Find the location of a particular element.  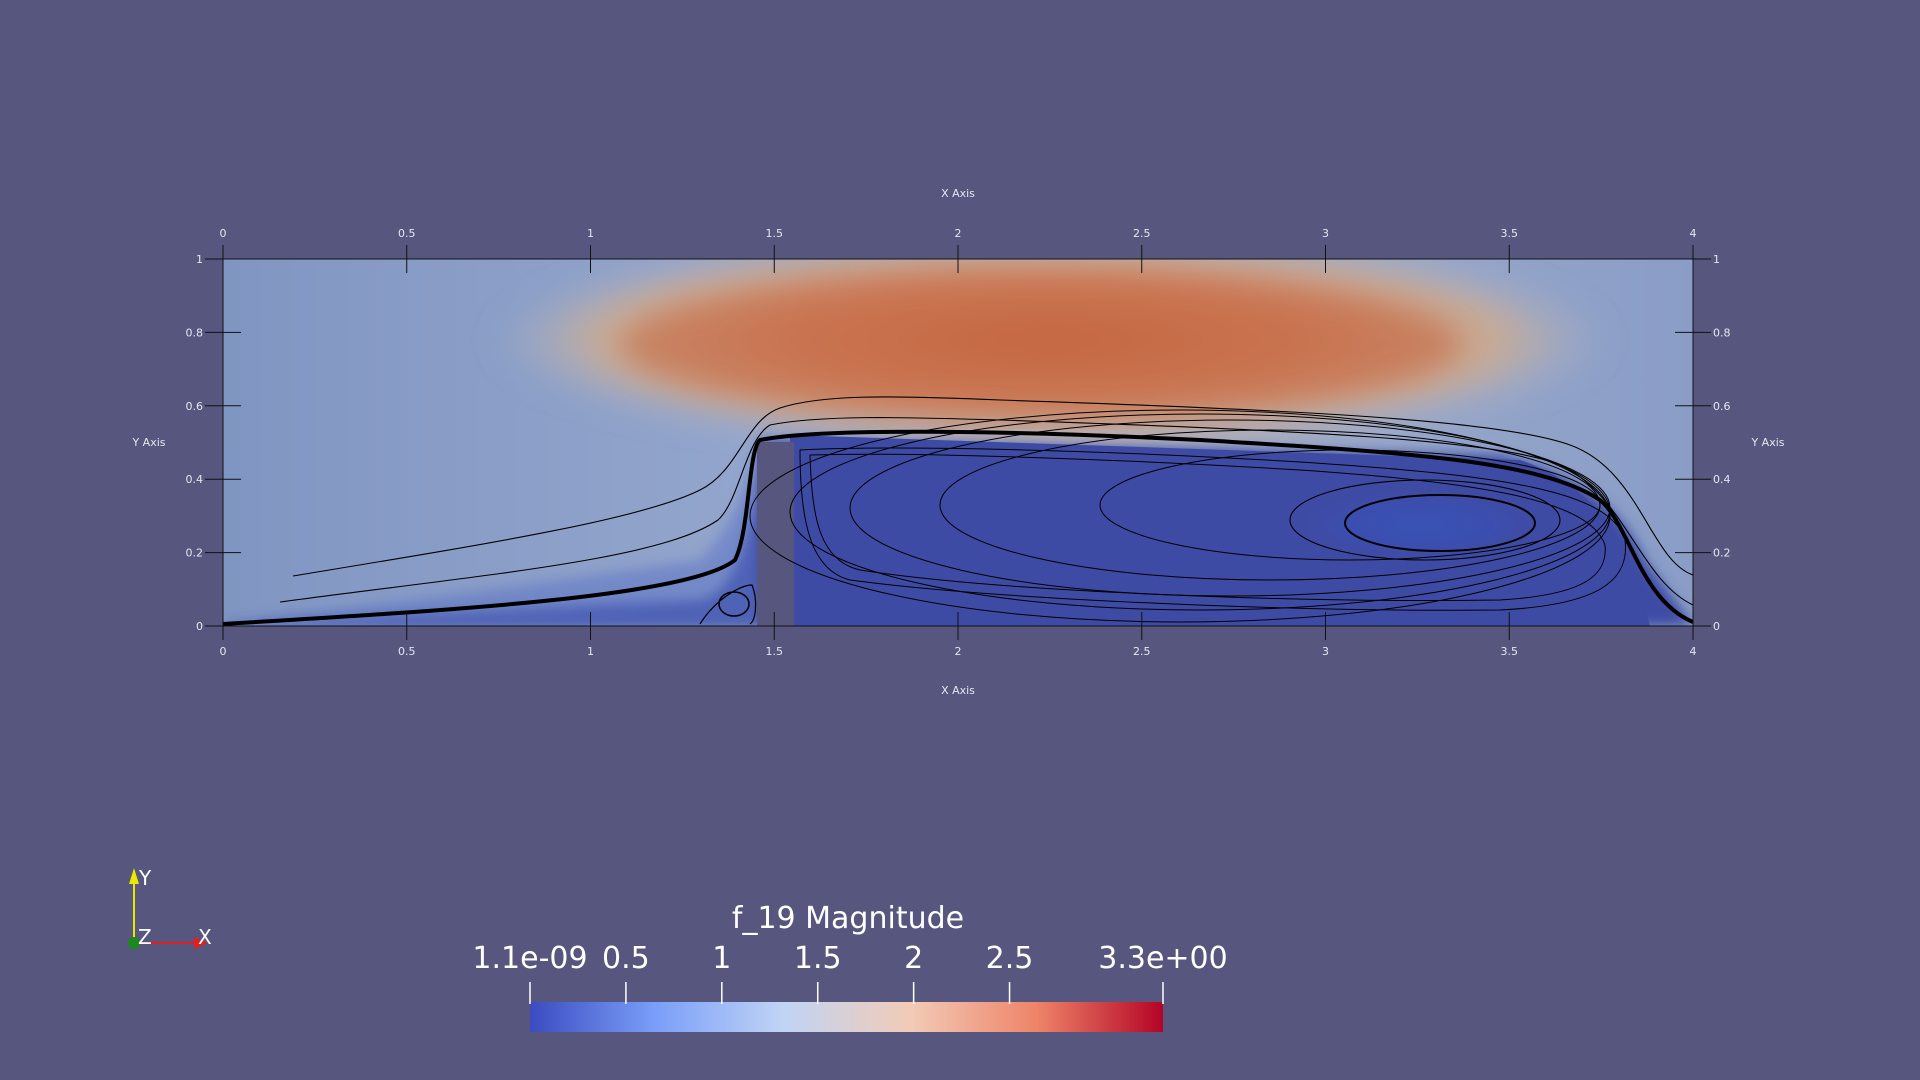

orientation-z-dot is located at coordinates (134, 943).